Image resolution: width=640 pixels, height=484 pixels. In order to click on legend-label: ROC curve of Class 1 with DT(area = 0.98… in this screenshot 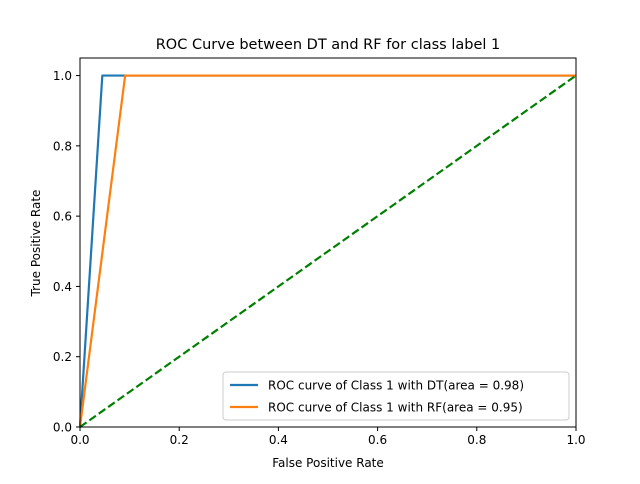, I will do `click(396, 386)`.